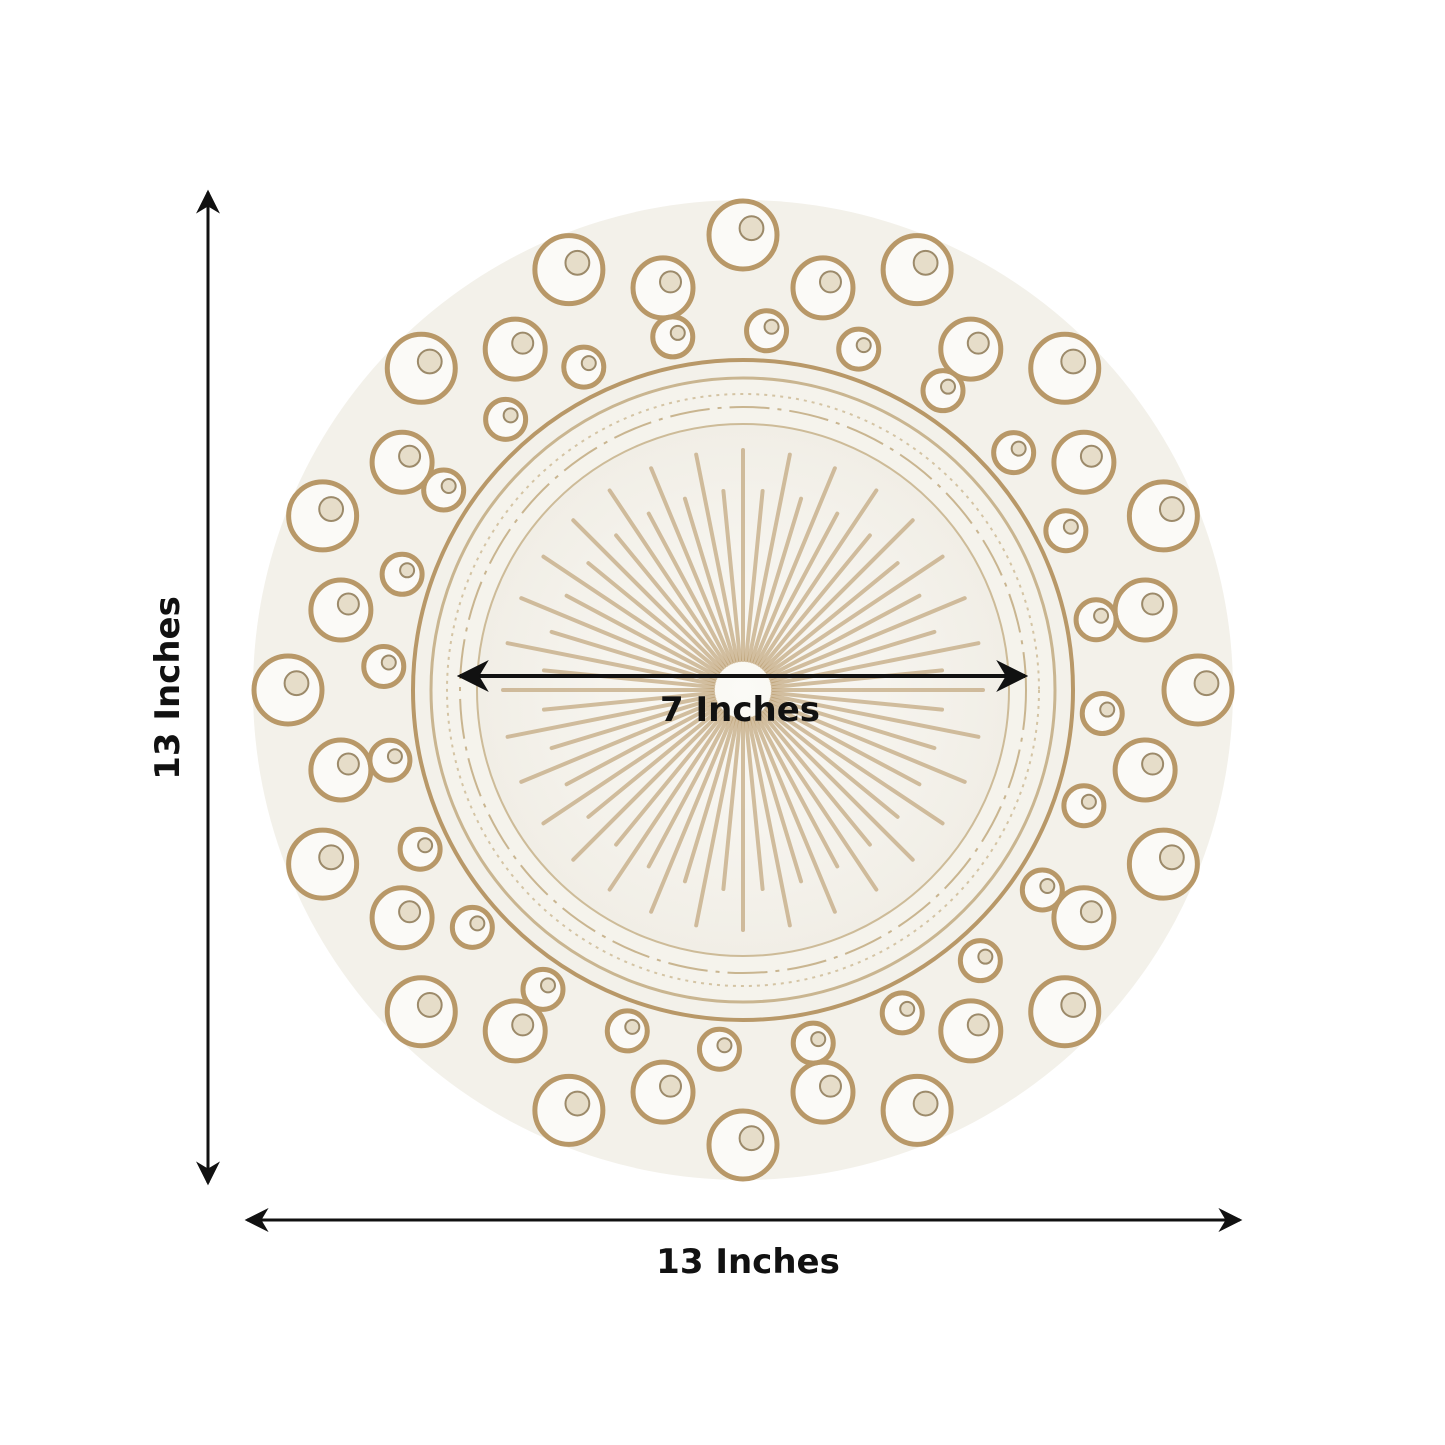  What do you see at coordinates (740, 710) in the screenshot?
I see `inner-diameter-label: 7 Inches` at bounding box center [740, 710].